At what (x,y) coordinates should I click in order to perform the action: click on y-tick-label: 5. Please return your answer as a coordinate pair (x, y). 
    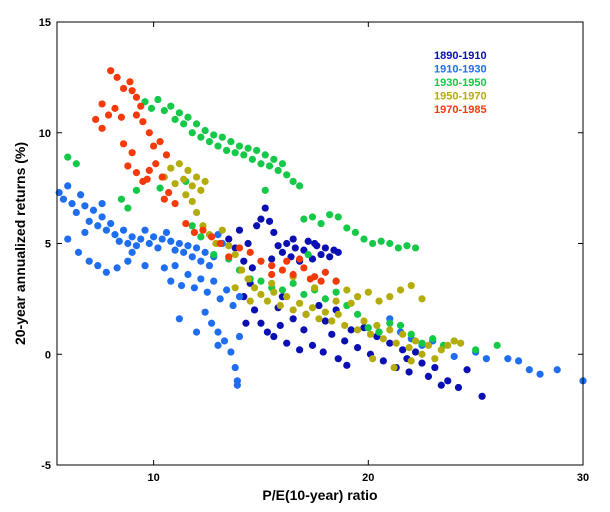
    Looking at the image, I should click on (48, 245).